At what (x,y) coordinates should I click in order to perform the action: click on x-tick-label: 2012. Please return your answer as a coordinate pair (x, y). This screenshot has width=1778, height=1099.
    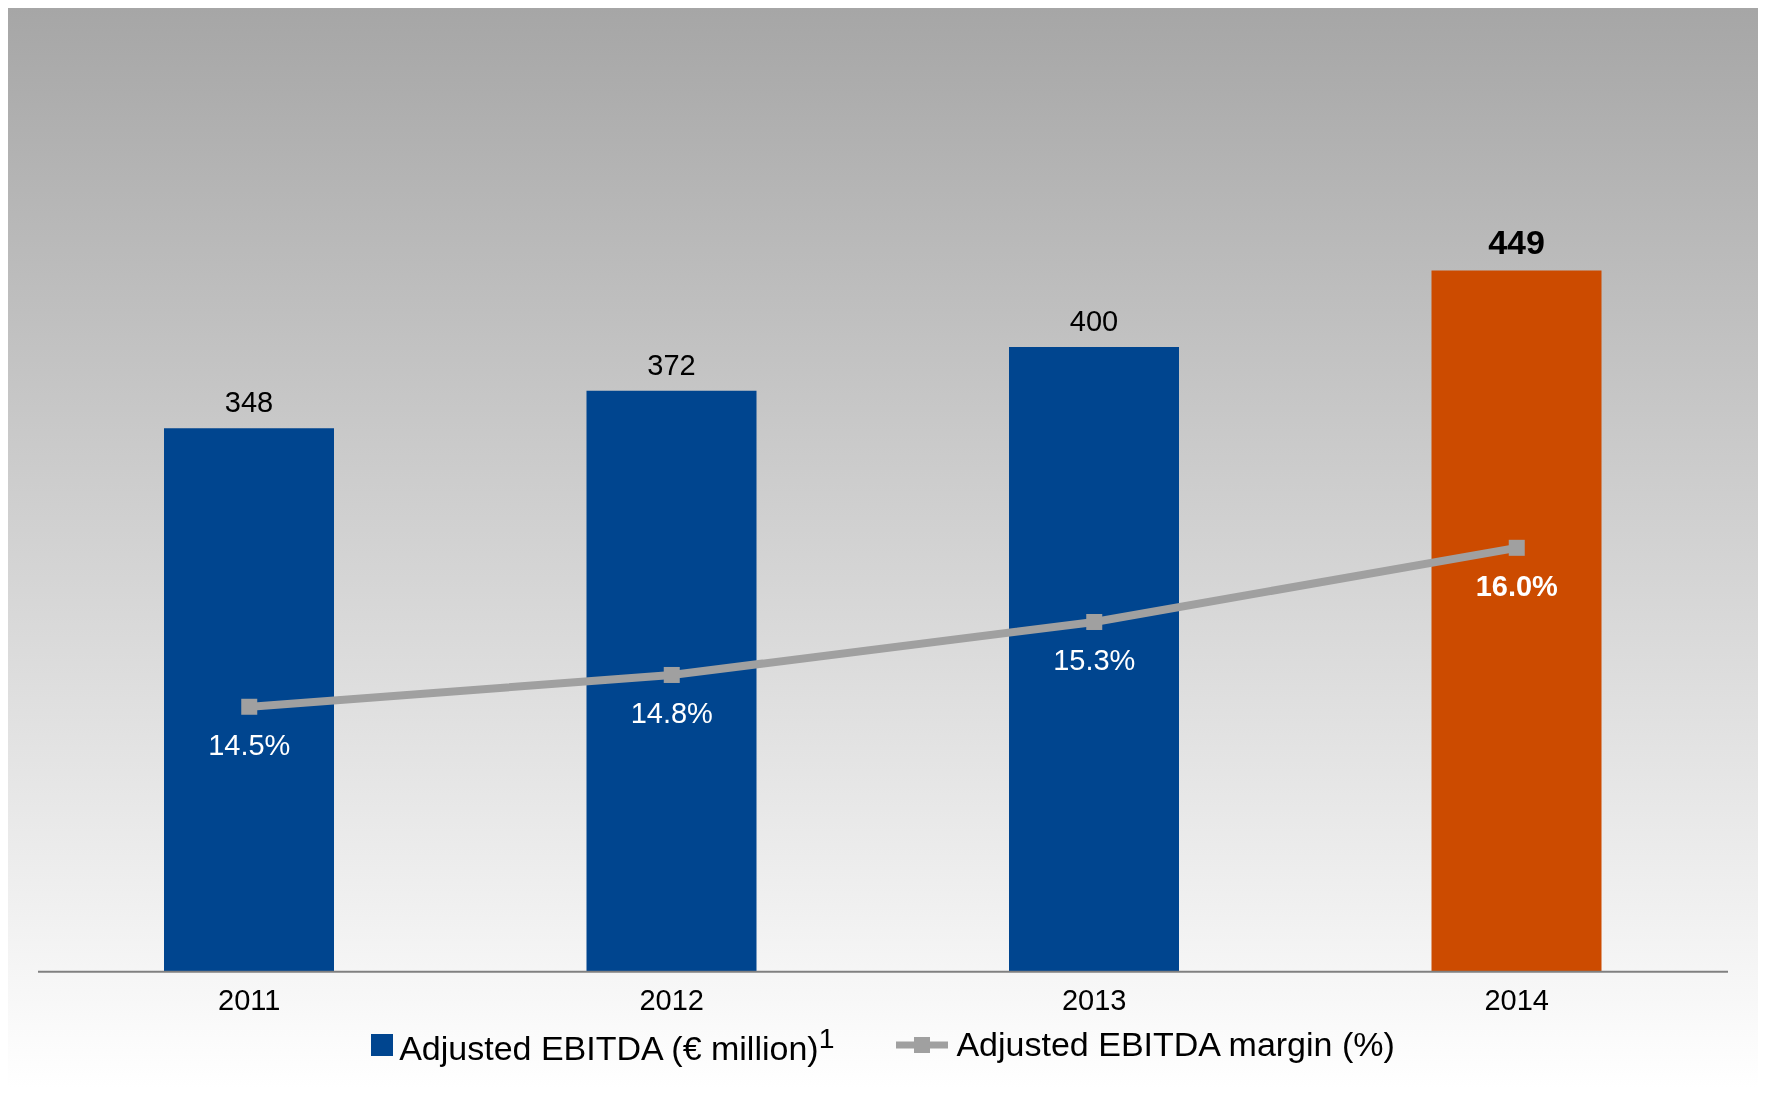
    Looking at the image, I should click on (672, 1000).